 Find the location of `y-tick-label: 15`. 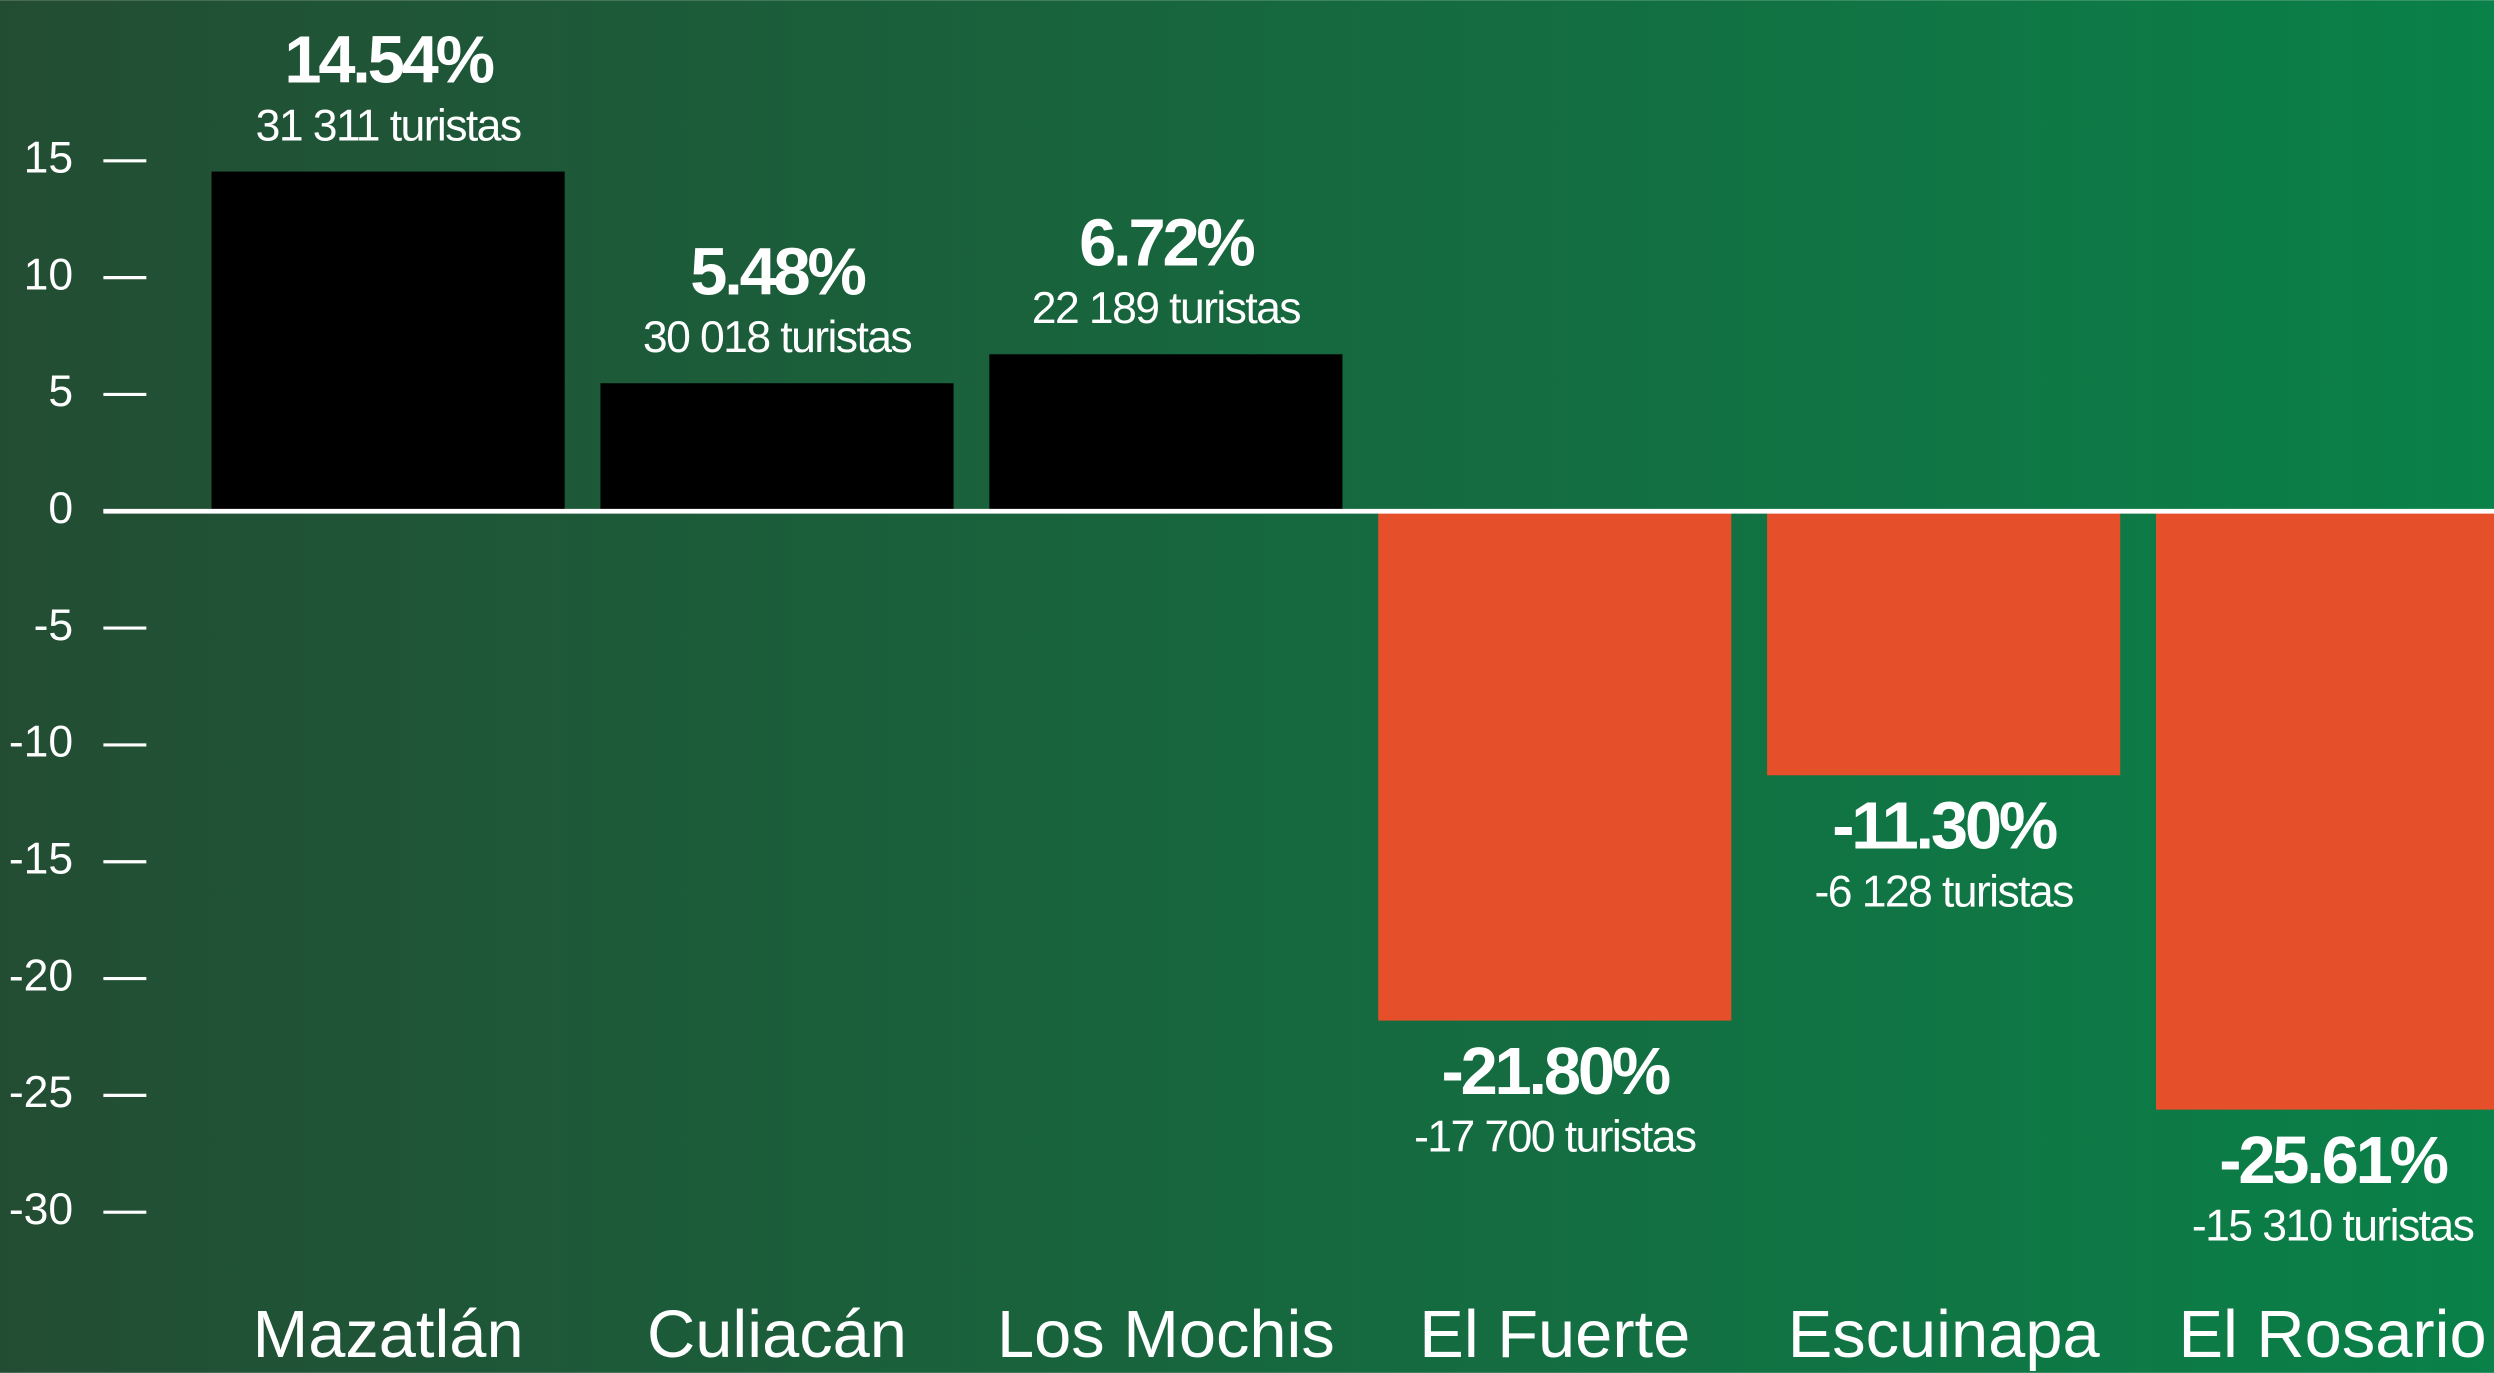

y-tick-label: 15 is located at coordinates (49, 158).